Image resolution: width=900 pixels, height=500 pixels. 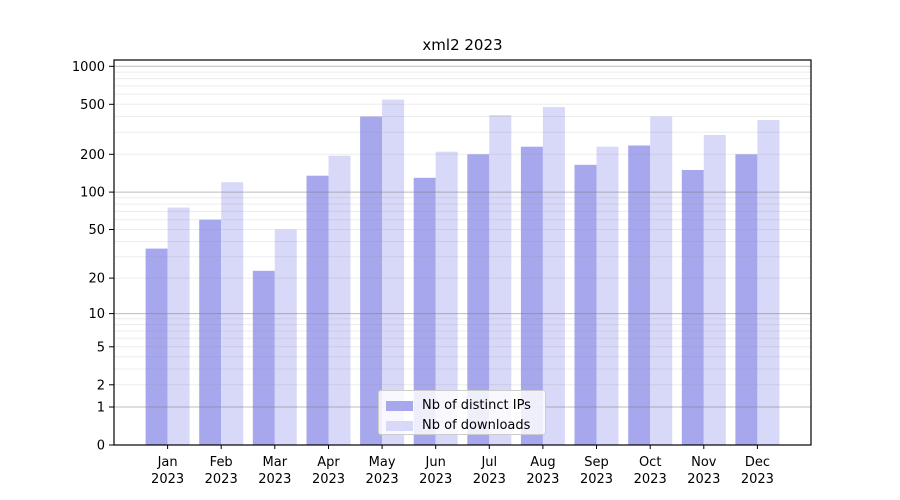 What do you see at coordinates (768, 282) in the screenshot?
I see `bar-downloads-Dec` at bounding box center [768, 282].